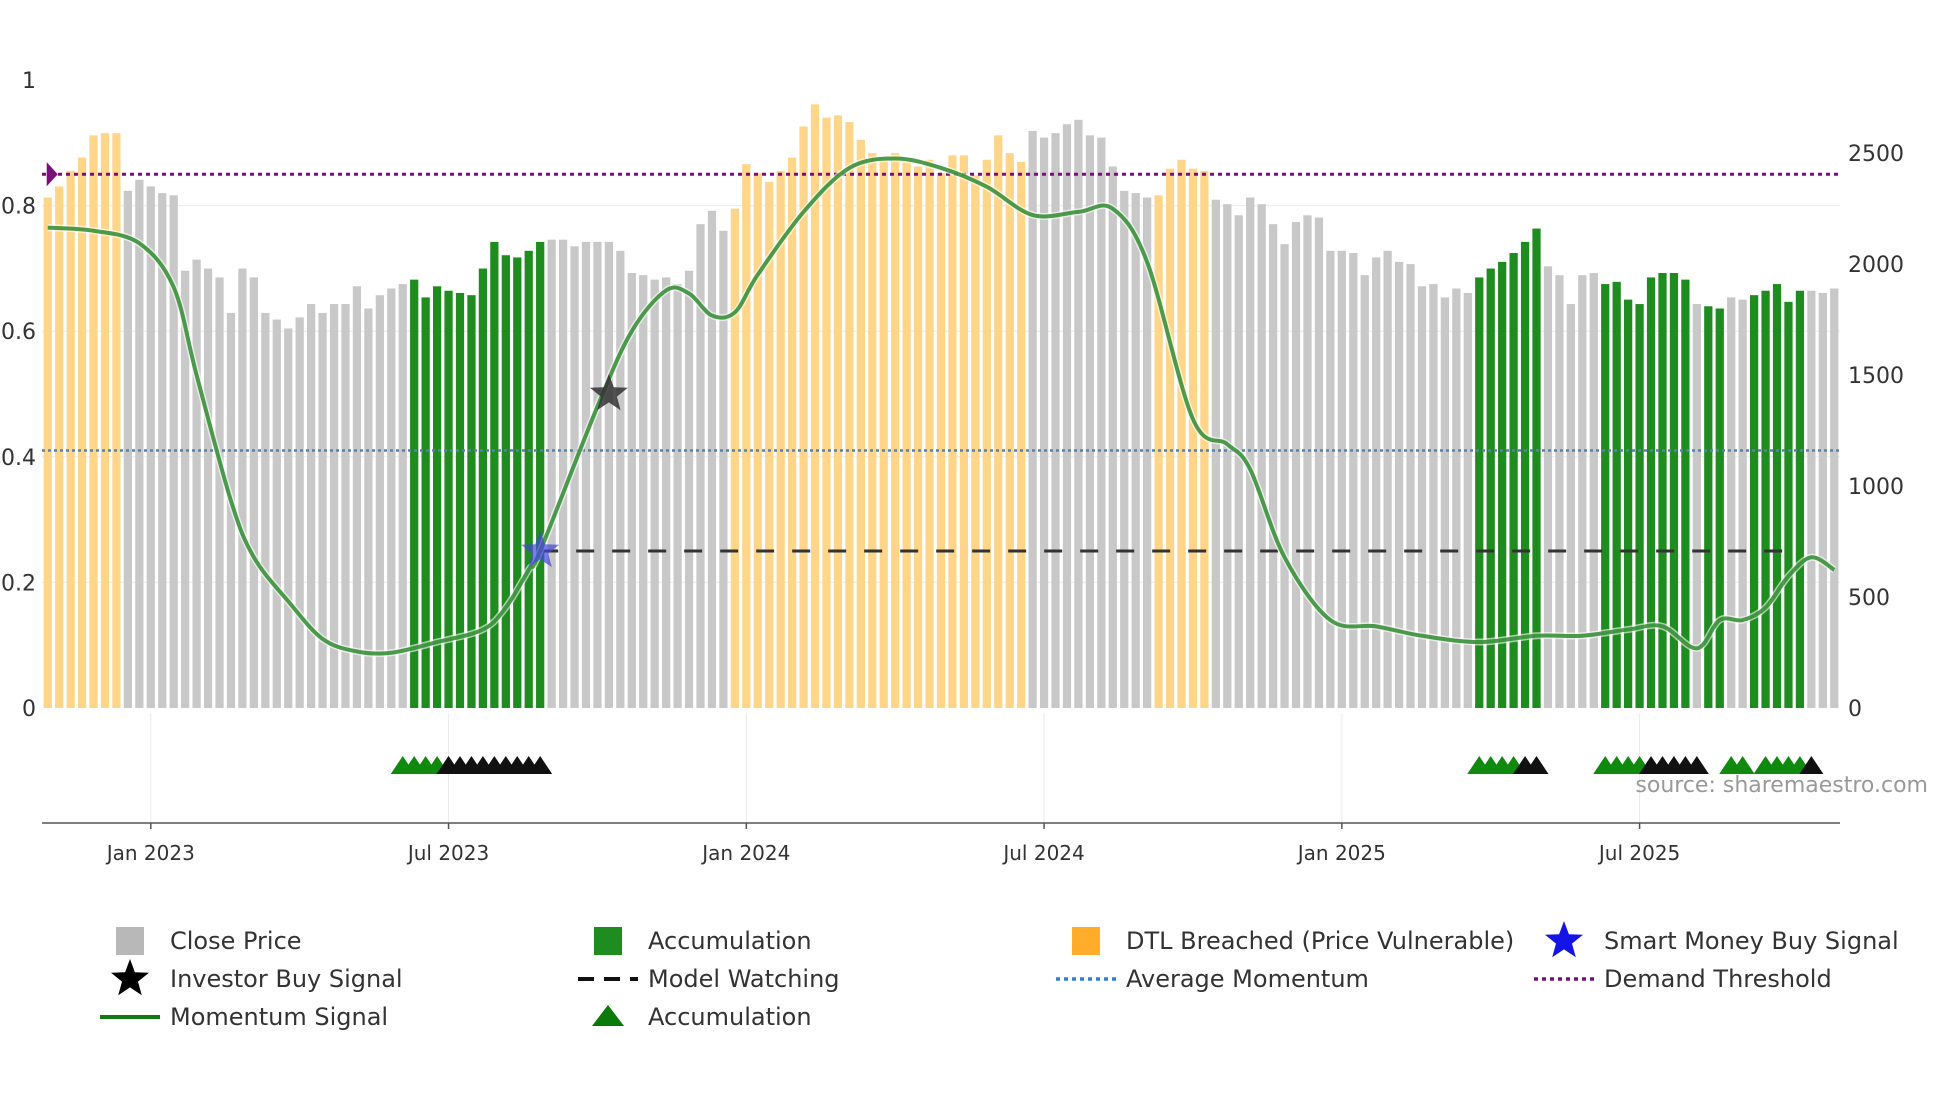 The height and width of the screenshot is (1102, 1960). Describe the element at coordinates (150, 853) in the screenshot. I see `x-tick-label: Jan 2023` at that location.